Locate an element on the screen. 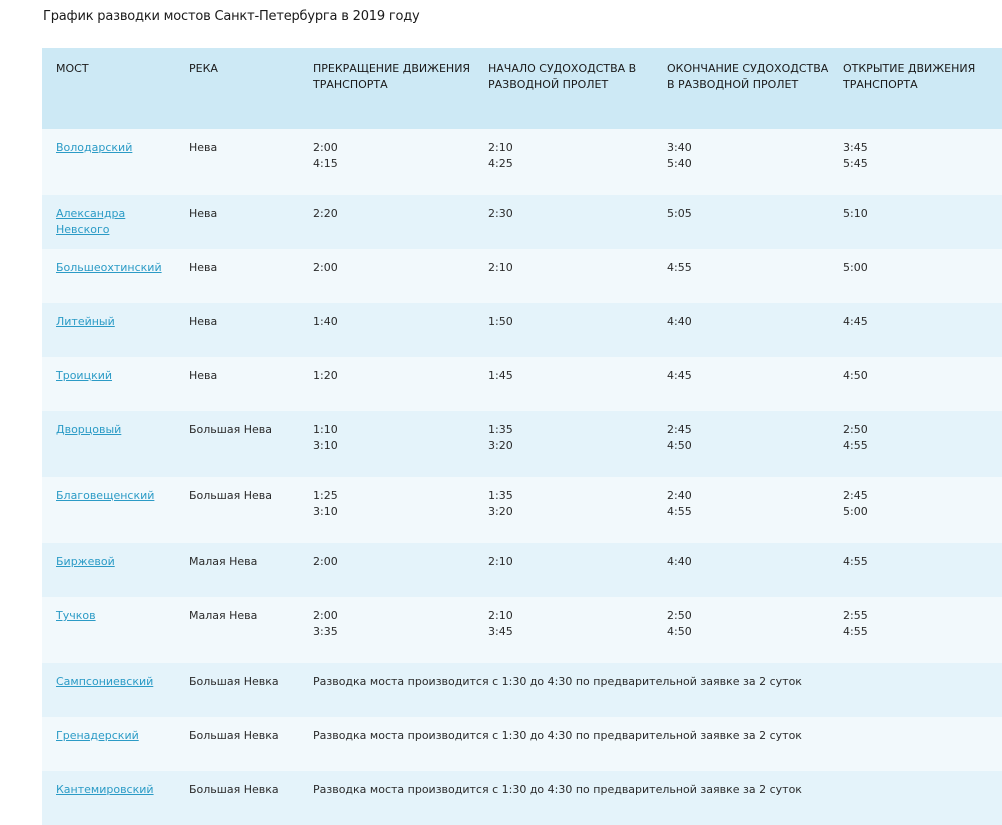 Image resolution: width=1002 pixels, height=825 pixels. time-value: 1:20 is located at coordinates (325, 375).